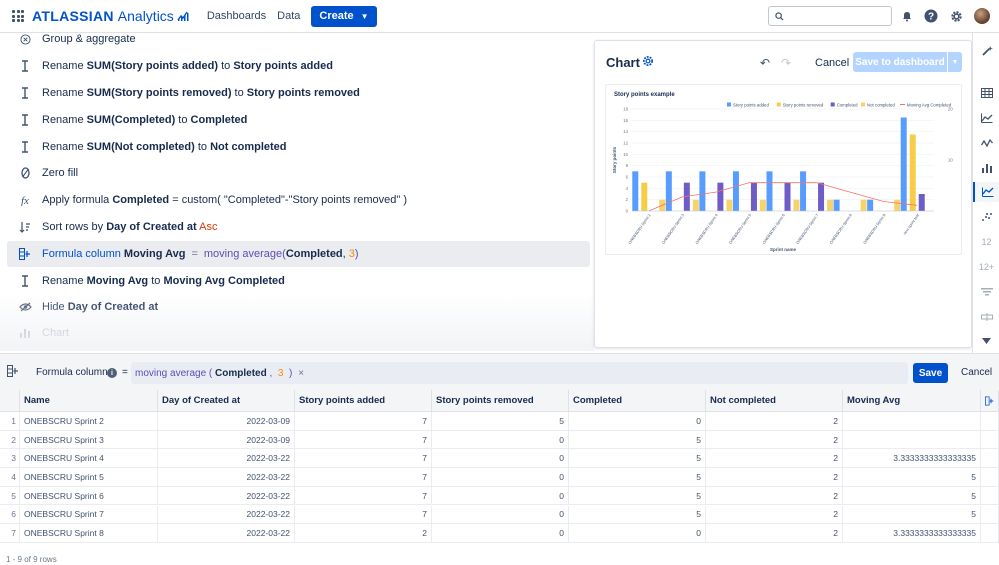 The image size is (999, 565). What do you see at coordinates (226, 400) in the screenshot?
I see `column-header: Day of Created at` at bounding box center [226, 400].